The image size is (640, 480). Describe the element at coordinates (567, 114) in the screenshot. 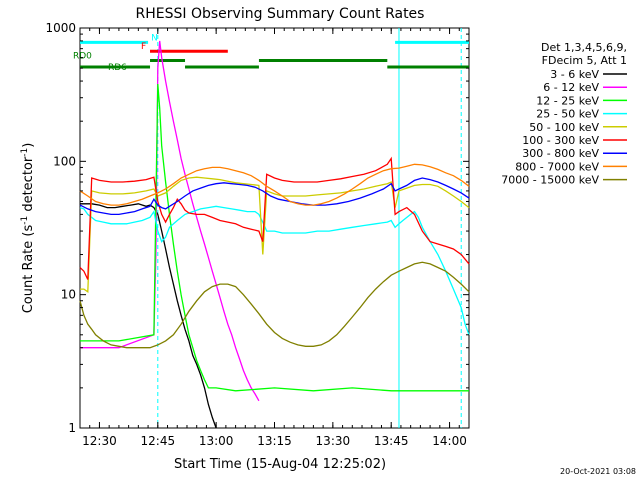

I see `legend-label-3: 25 - 50 keV` at that location.